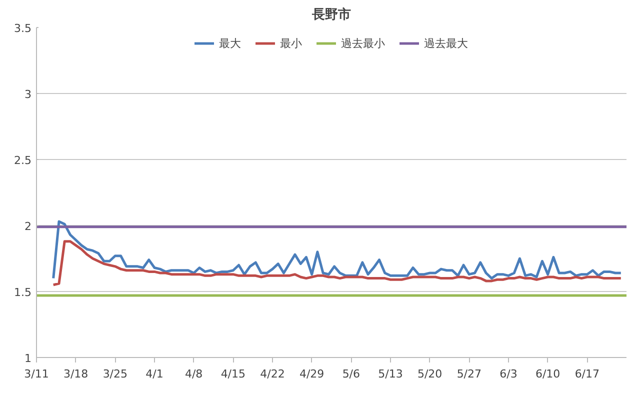 The height and width of the screenshot is (418, 640). I want to click on x-tick-label: 6/3, so click(509, 374).